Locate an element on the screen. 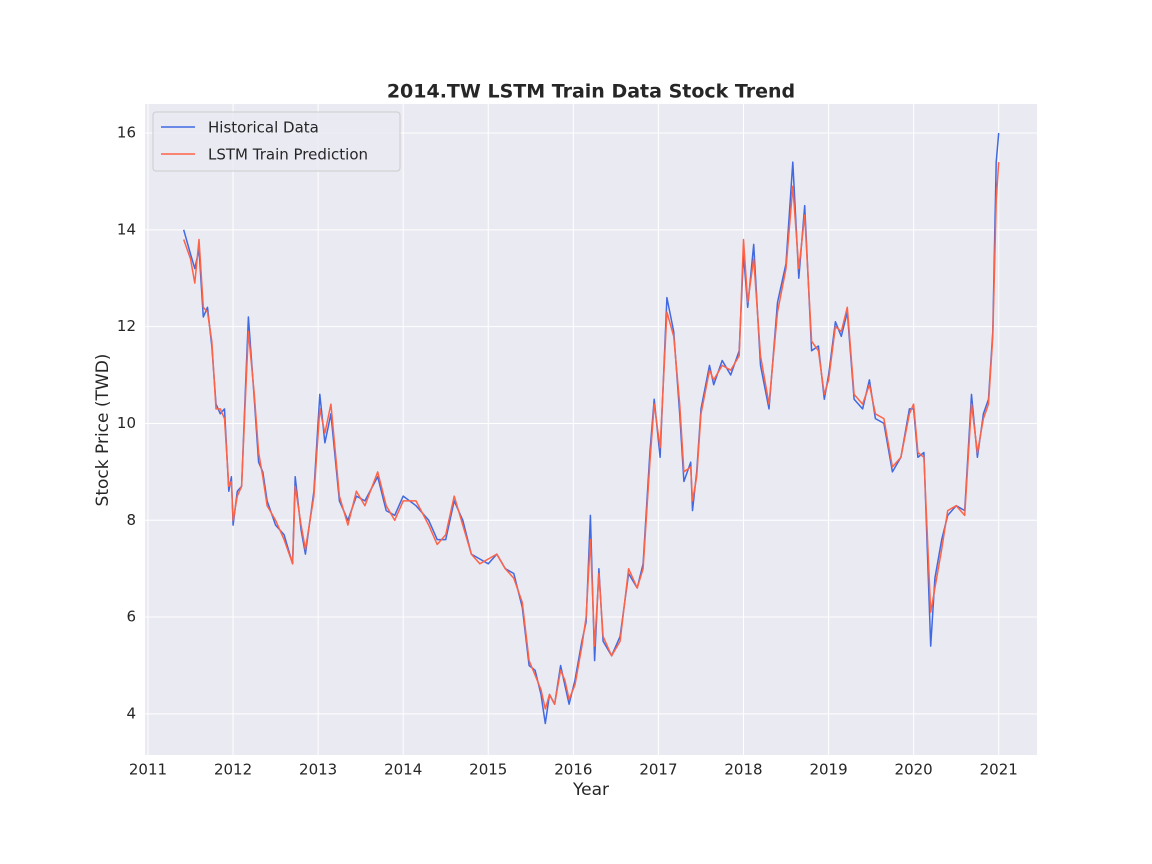 The image size is (1152, 864). x-tick-label: 2020 is located at coordinates (914, 770).